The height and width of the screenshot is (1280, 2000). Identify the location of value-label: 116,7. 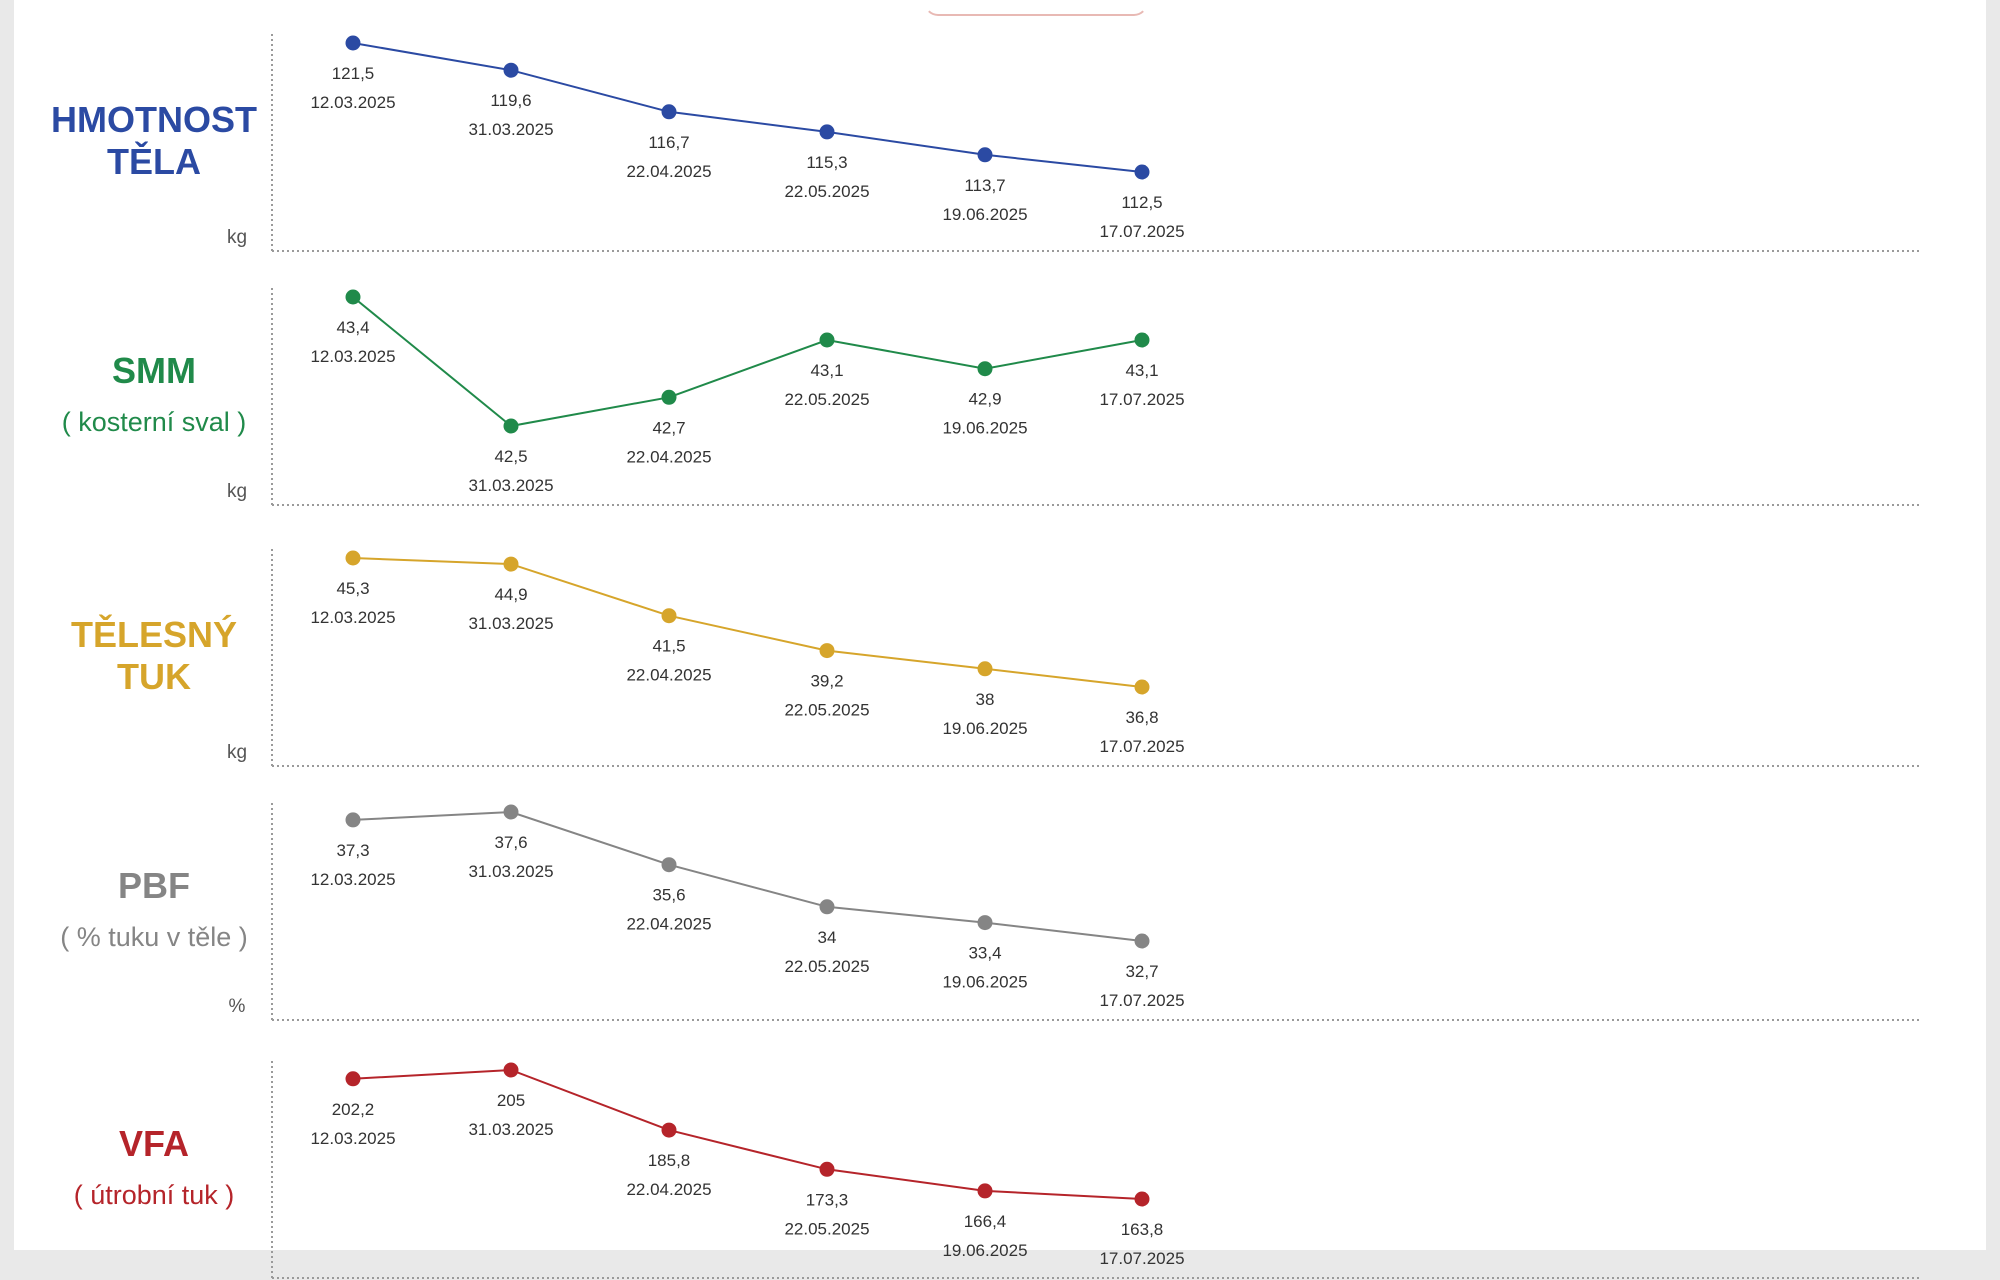
(668, 142).